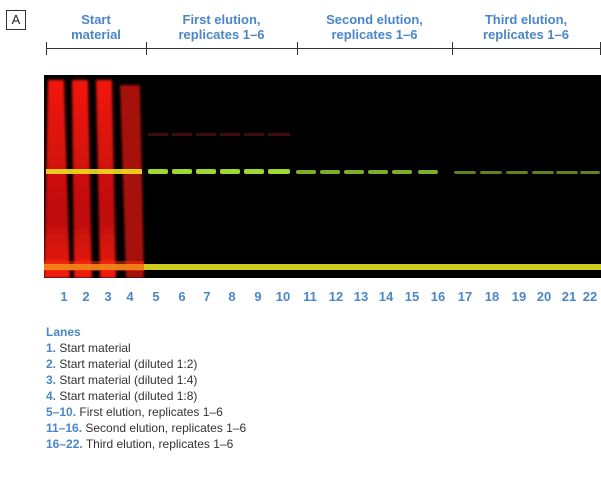 The height and width of the screenshot is (478, 601). Describe the element at coordinates (82, 179) in the screenshot. I see `lane-2-smear` at that location.